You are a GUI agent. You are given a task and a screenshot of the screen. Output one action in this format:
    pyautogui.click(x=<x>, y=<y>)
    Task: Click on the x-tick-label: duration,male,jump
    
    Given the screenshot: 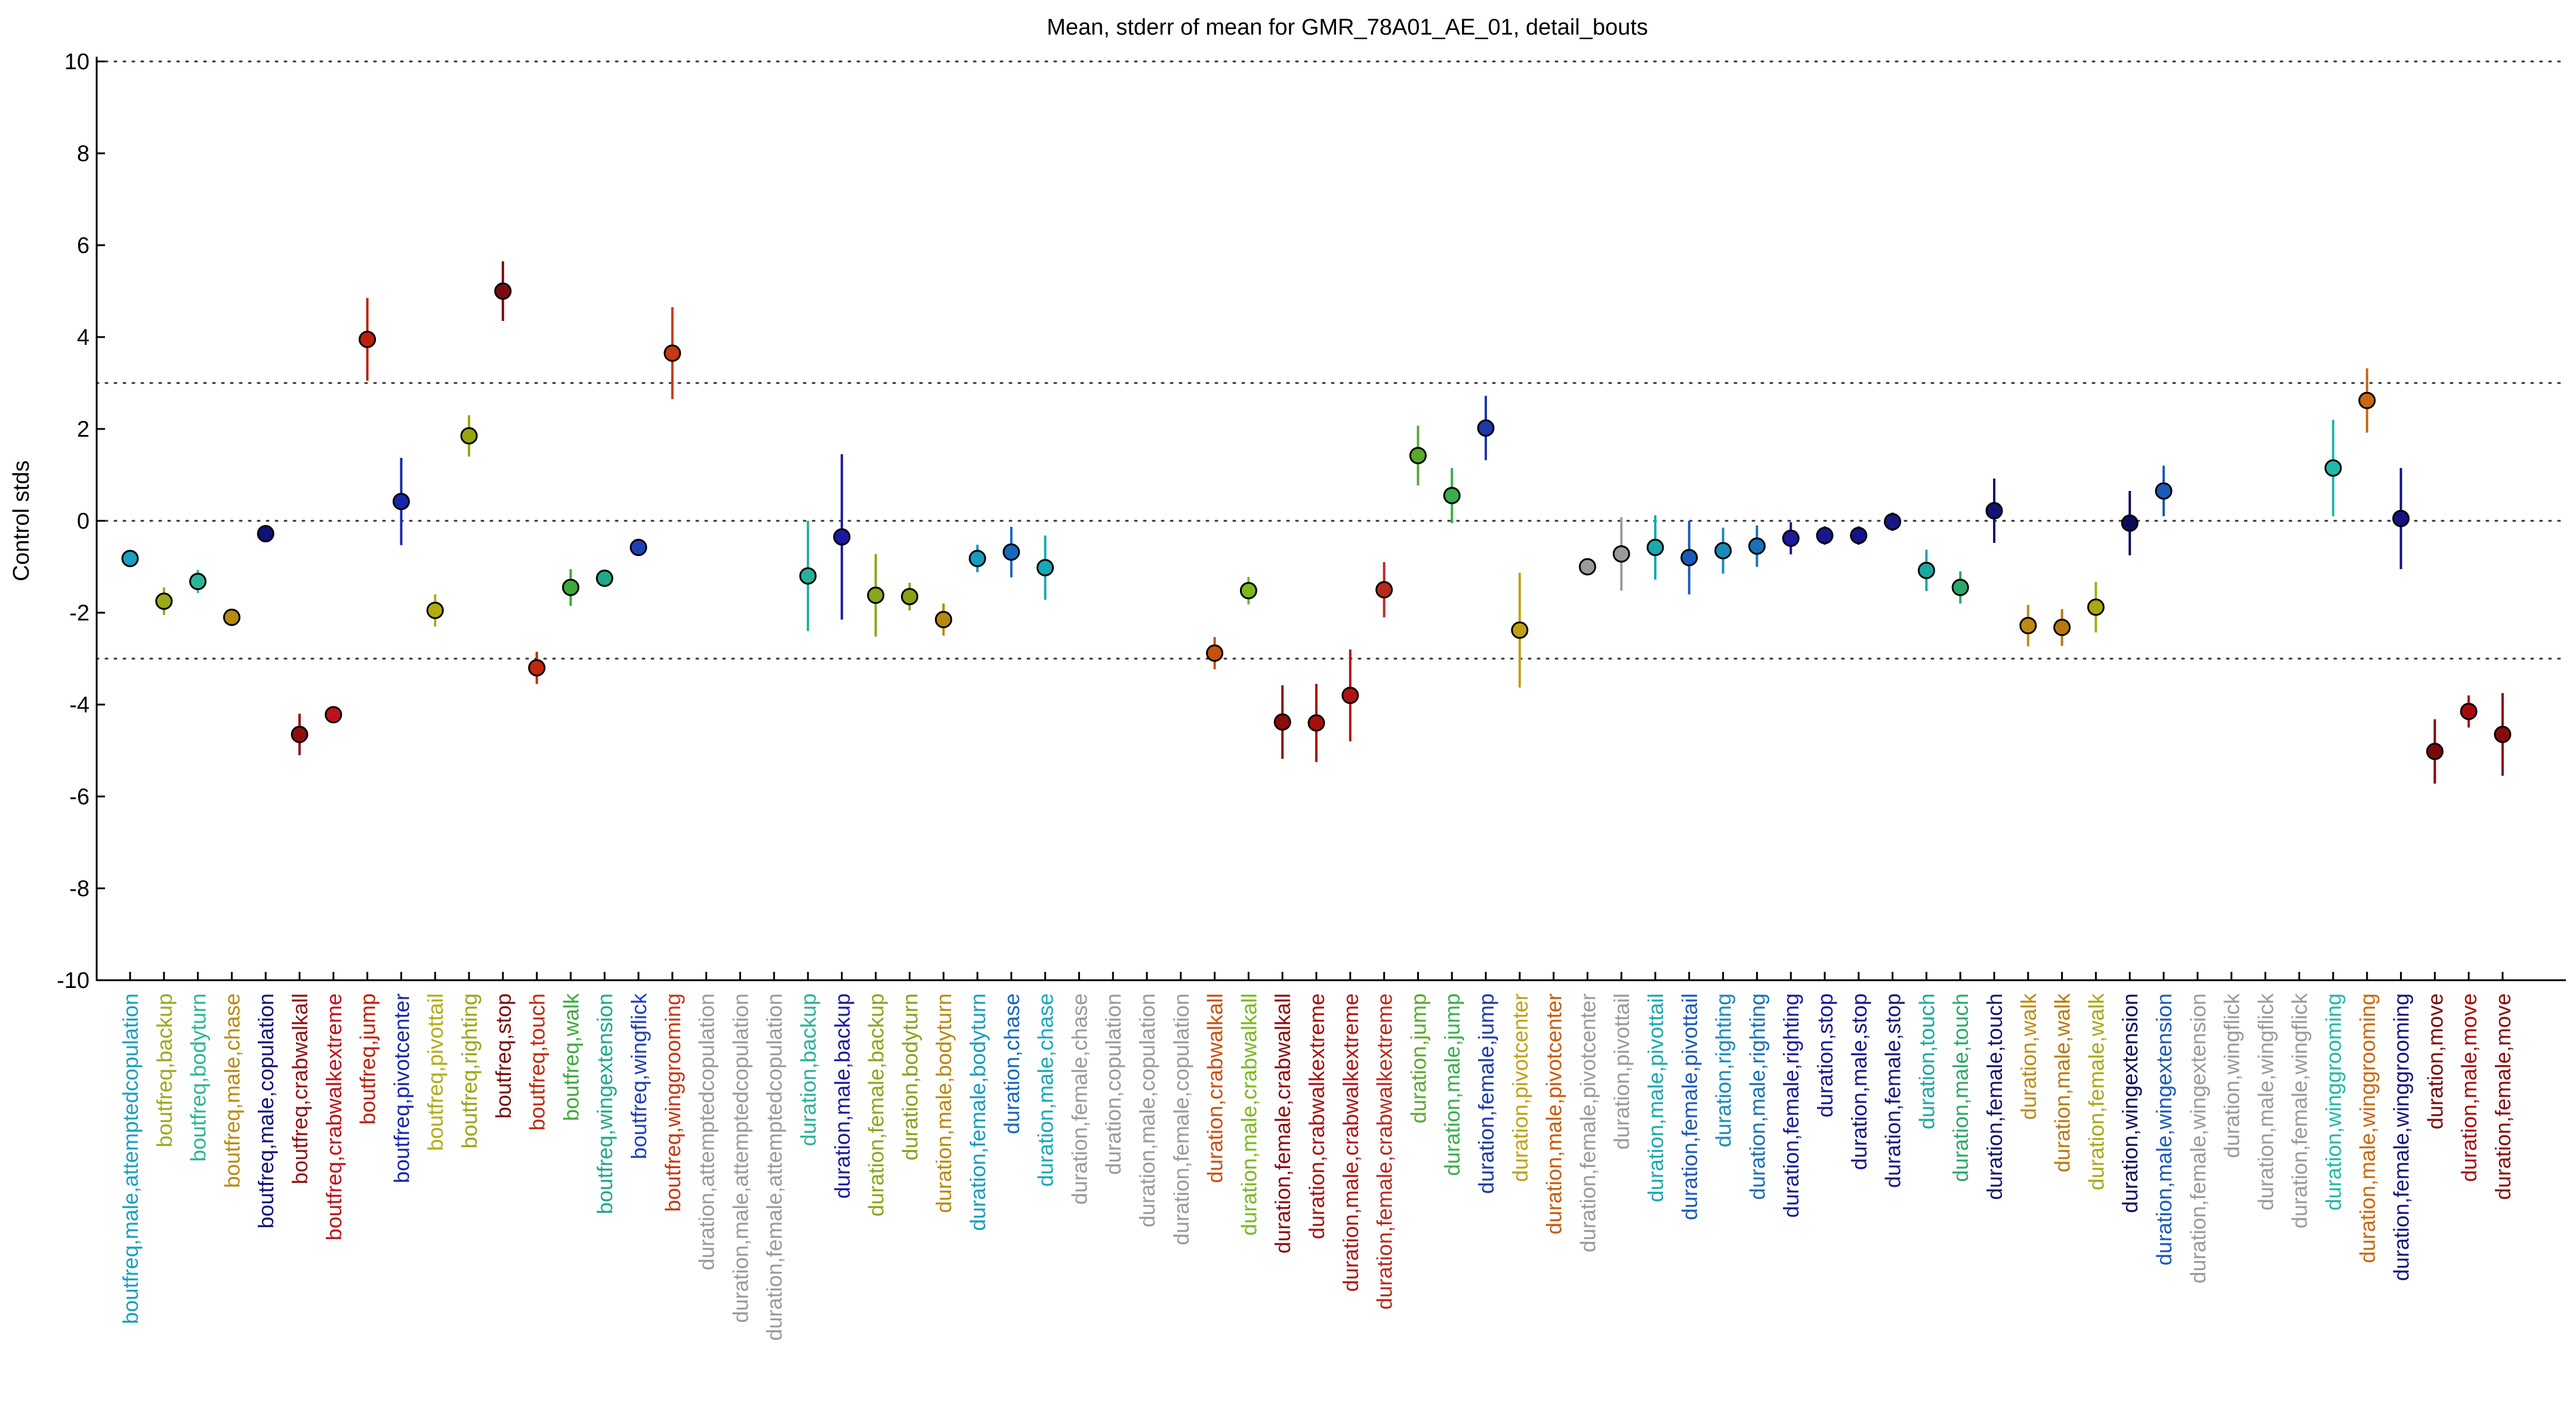 What is the action you would take?
    pyautogui.click(x=1452, y=1084)
    